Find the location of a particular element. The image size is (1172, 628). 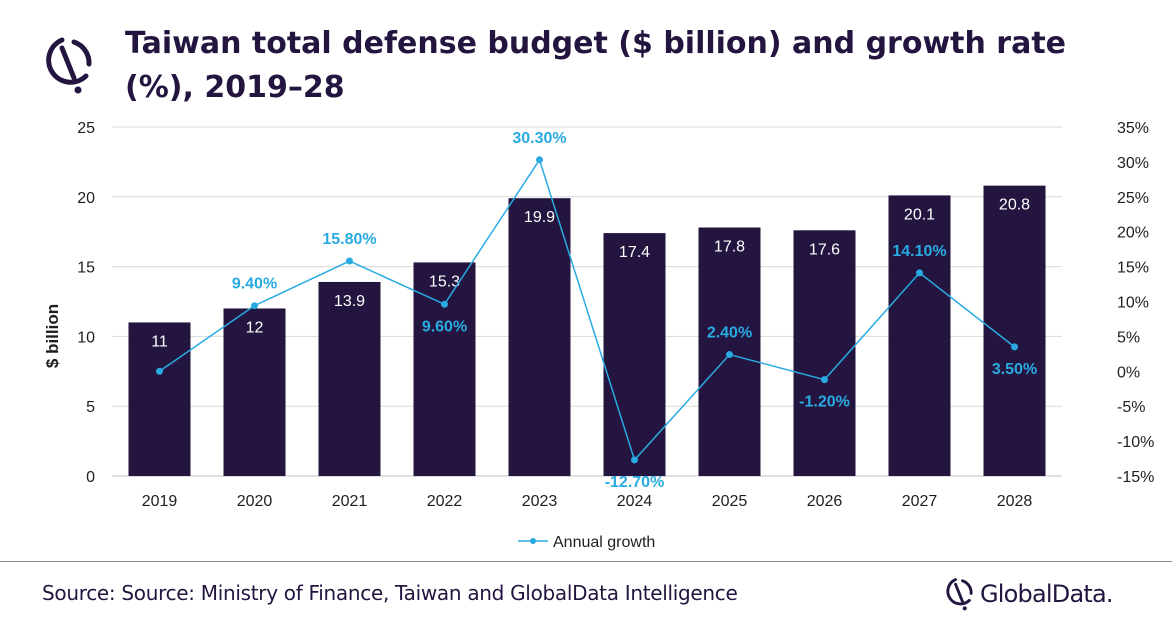

legend-marker is located at coordinates (533, 541).